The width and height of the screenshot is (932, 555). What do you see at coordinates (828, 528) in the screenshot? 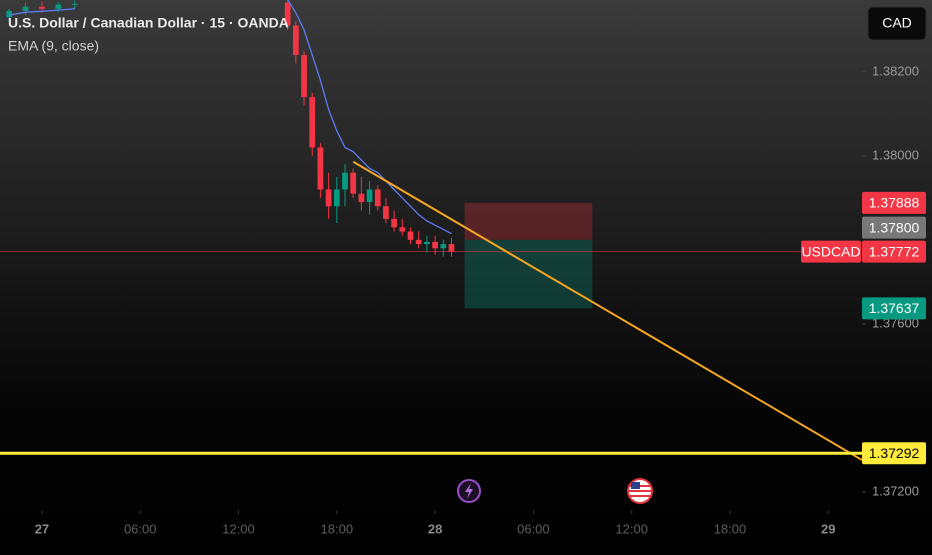
I see `x-tick-label: 29` at bounding box center [828, 528].